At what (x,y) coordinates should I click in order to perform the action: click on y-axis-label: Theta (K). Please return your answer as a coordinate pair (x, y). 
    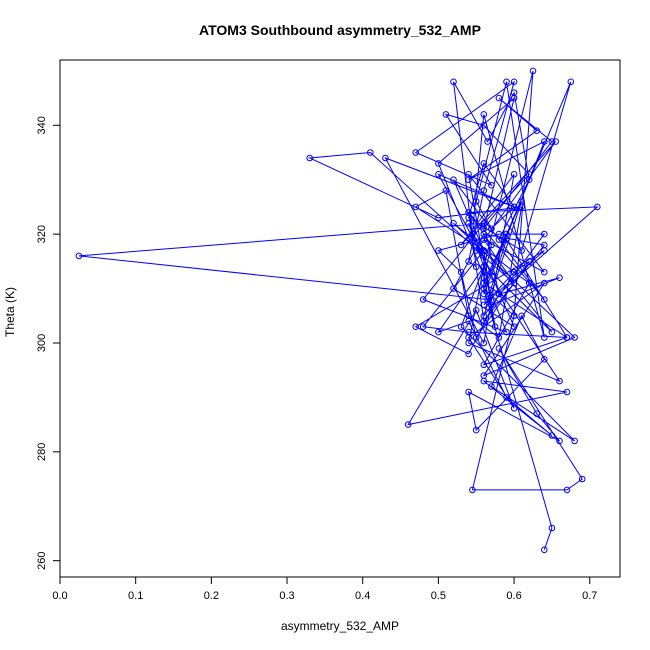
    Looking at the image, I should click on (10, 312).